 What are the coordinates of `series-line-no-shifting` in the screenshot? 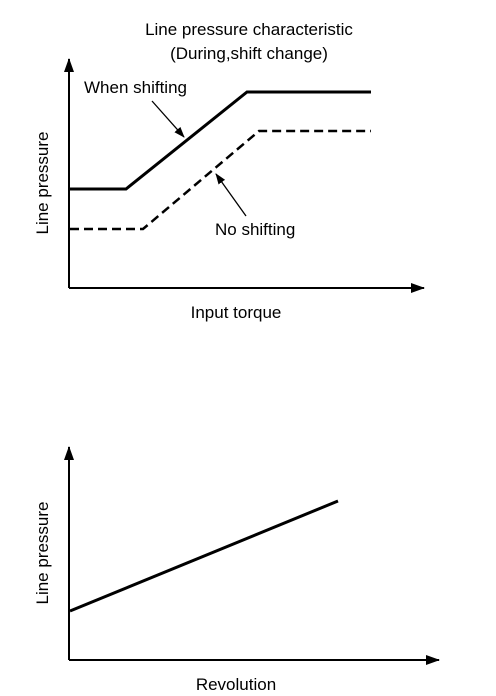 It's located at (220, 180).